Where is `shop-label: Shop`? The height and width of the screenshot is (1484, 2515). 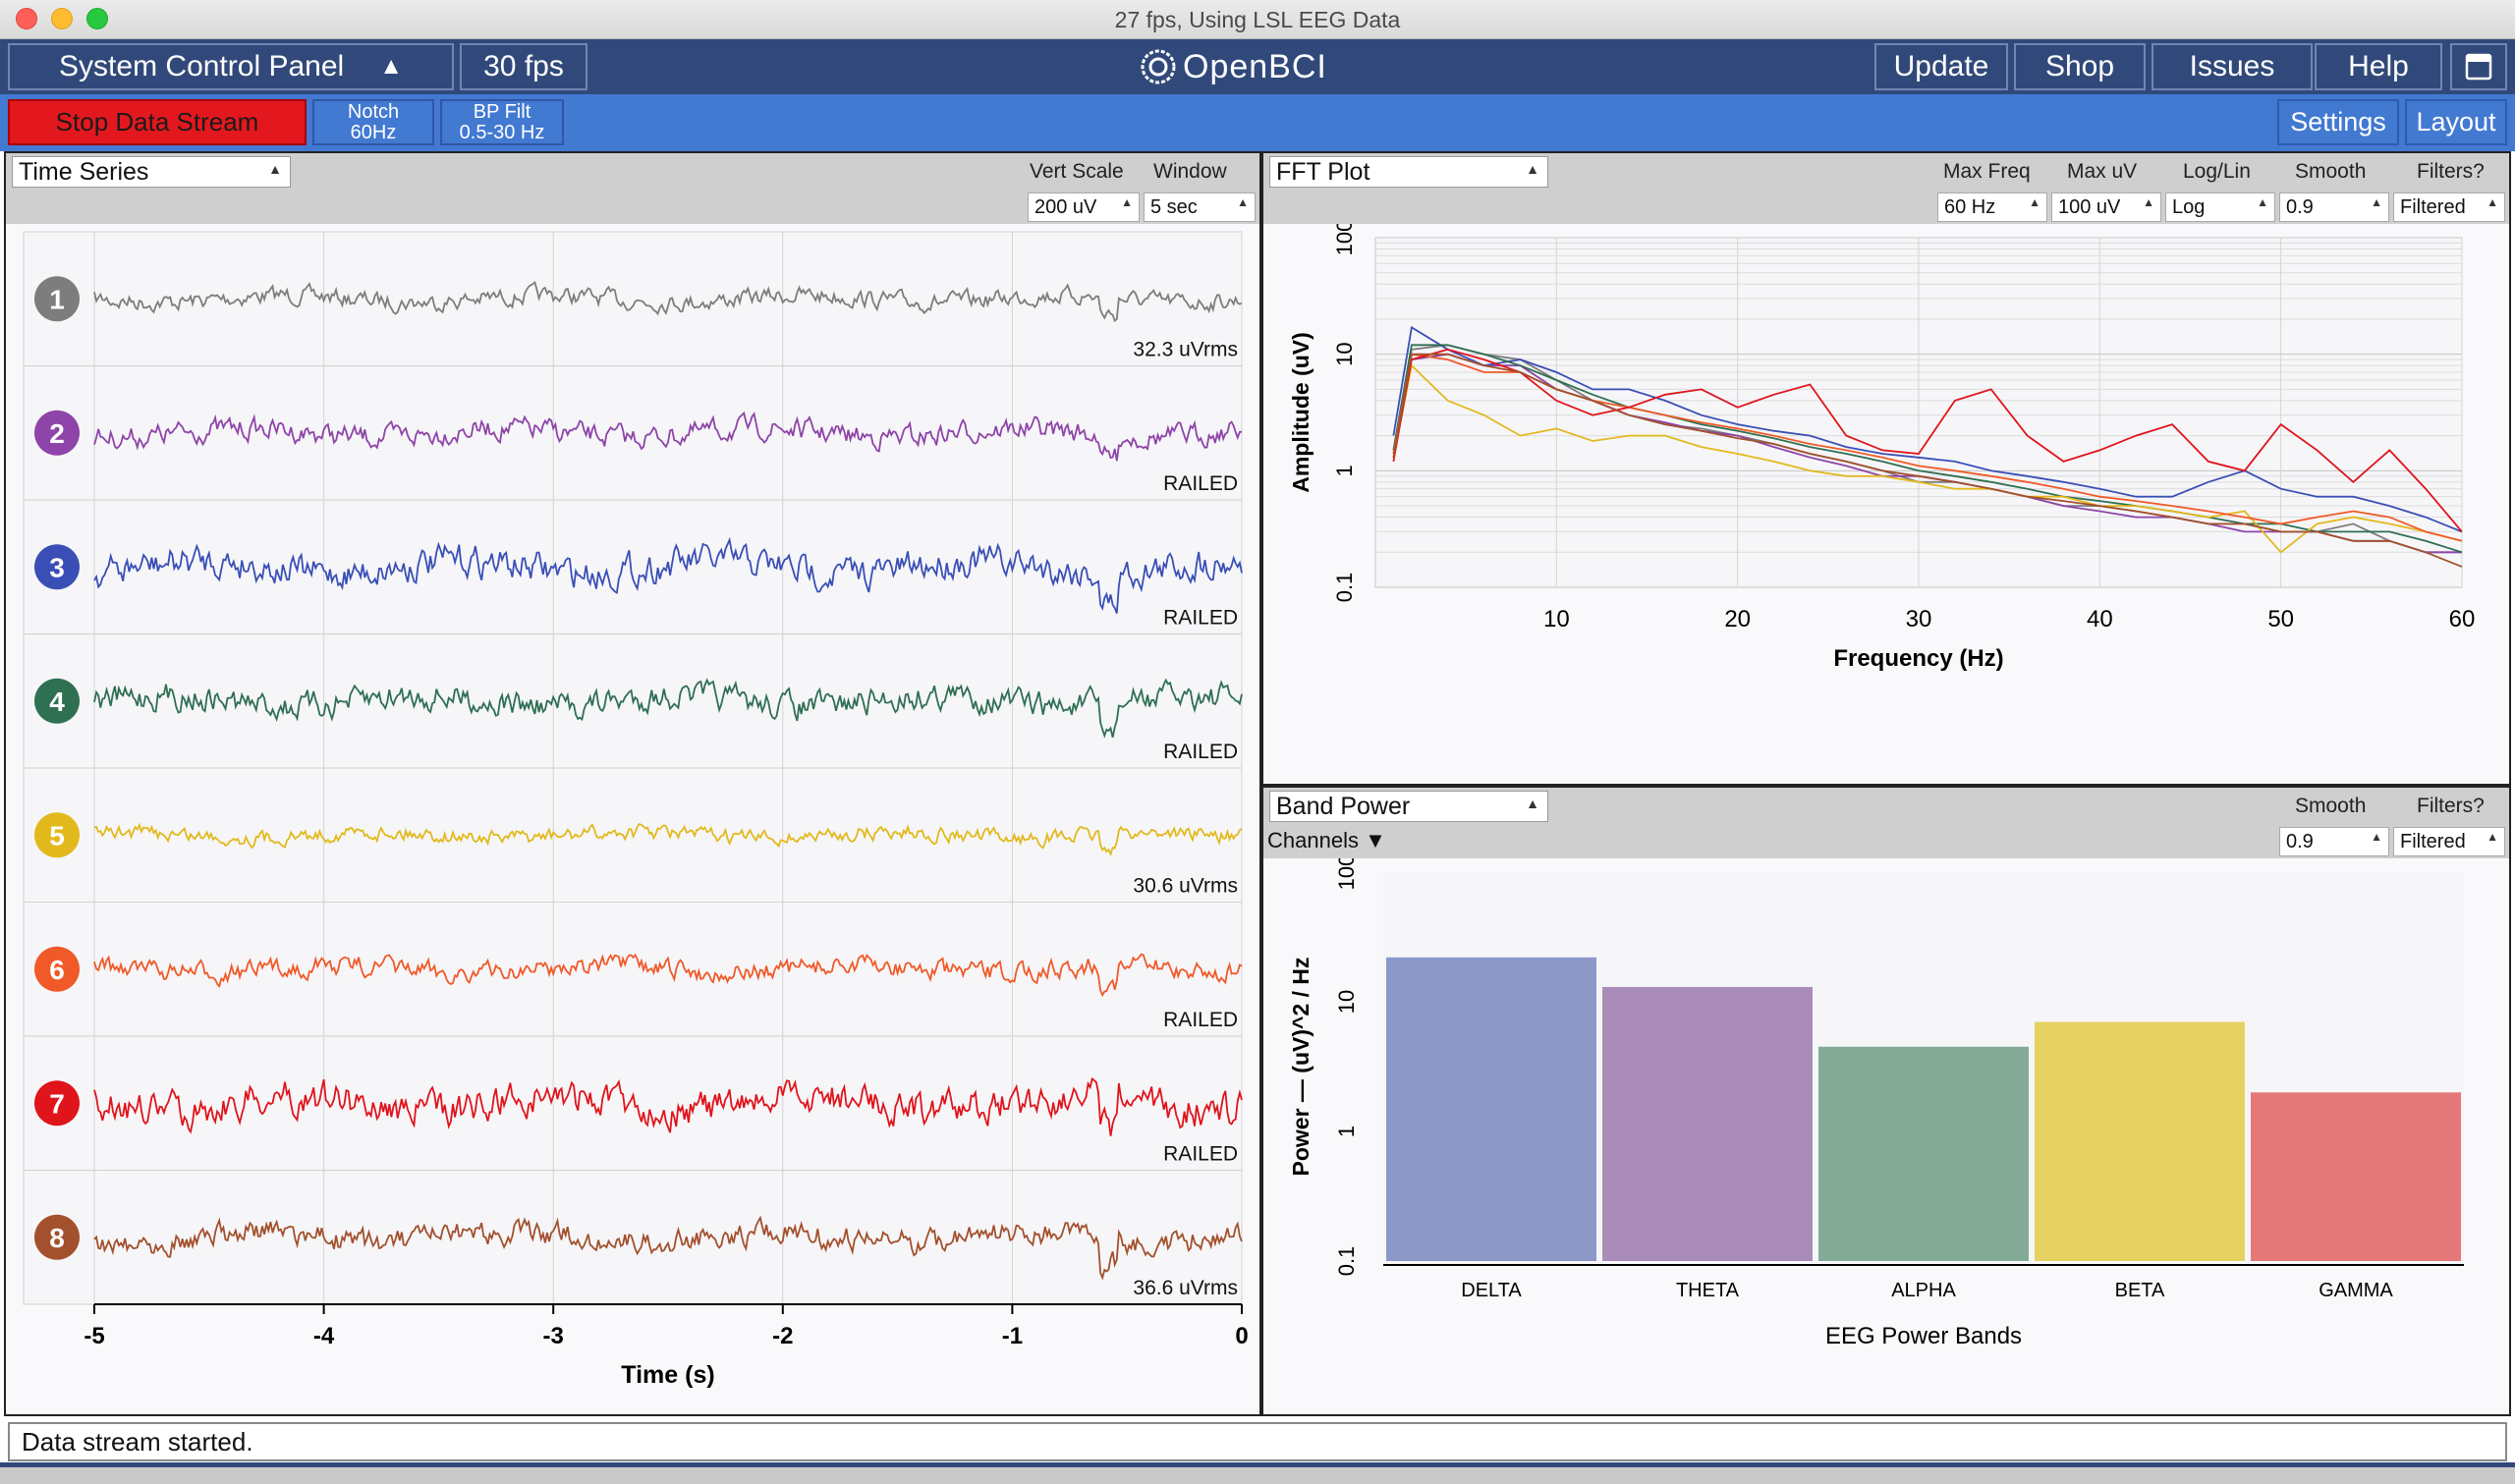
shop-label: Shop is located at coordinates (2079, 66).